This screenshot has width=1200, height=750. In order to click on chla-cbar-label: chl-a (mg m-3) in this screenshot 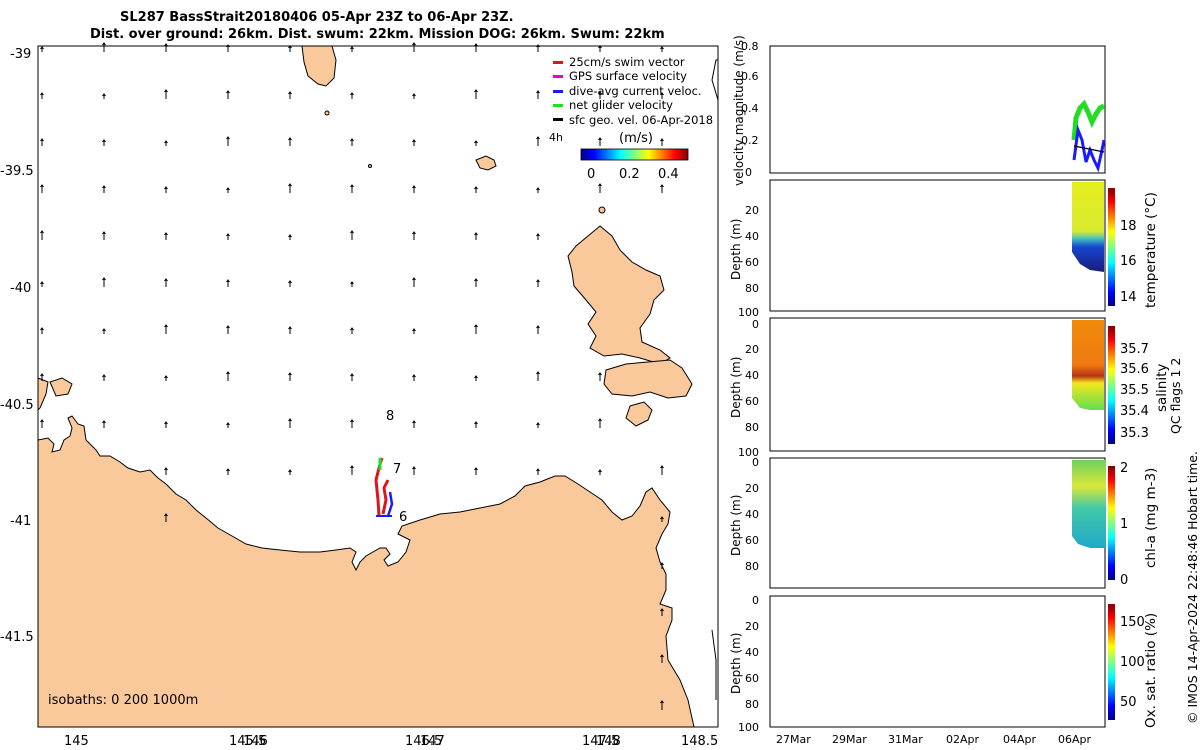, I will do `click(1151, 517)`.